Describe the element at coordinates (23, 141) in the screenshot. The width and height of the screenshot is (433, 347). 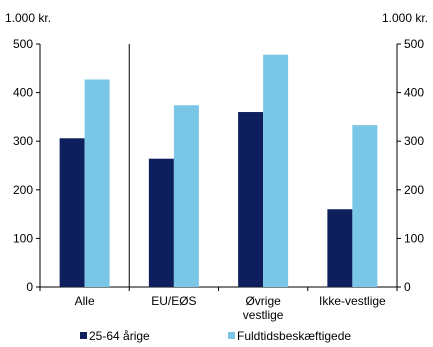
I see `left-y-tick-label: 300` at that location.